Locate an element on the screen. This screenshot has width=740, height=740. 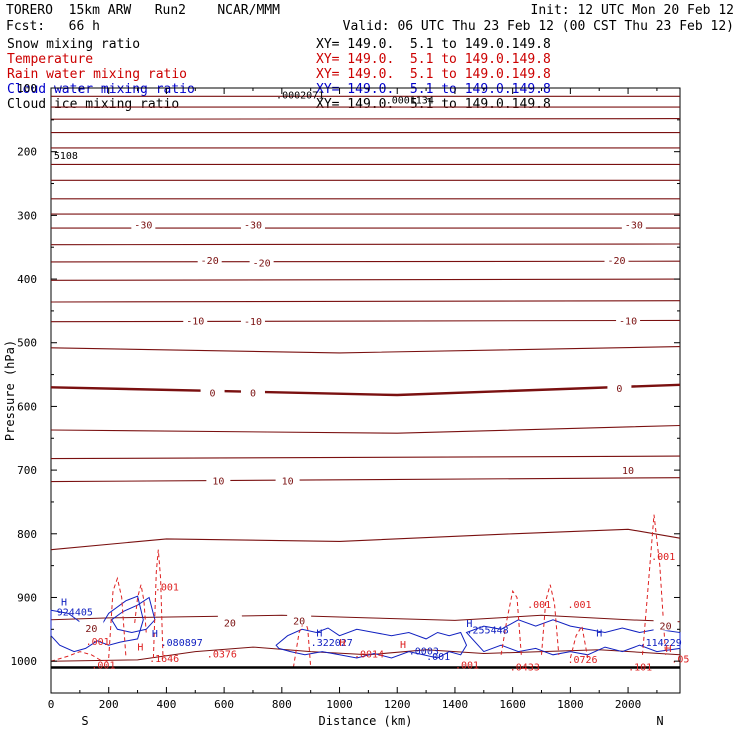
x-tick-label: 600 is located at coordinates (224, 704).